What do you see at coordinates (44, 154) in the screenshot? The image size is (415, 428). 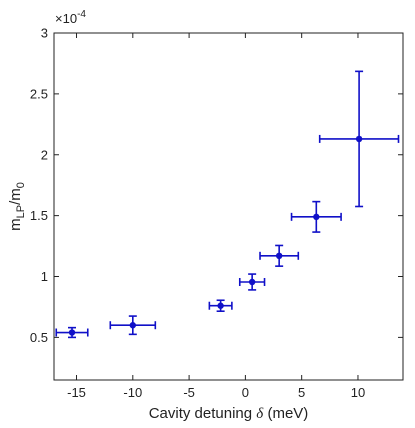 I see `y-tick-label: 2` at bounding box center [44, 154].